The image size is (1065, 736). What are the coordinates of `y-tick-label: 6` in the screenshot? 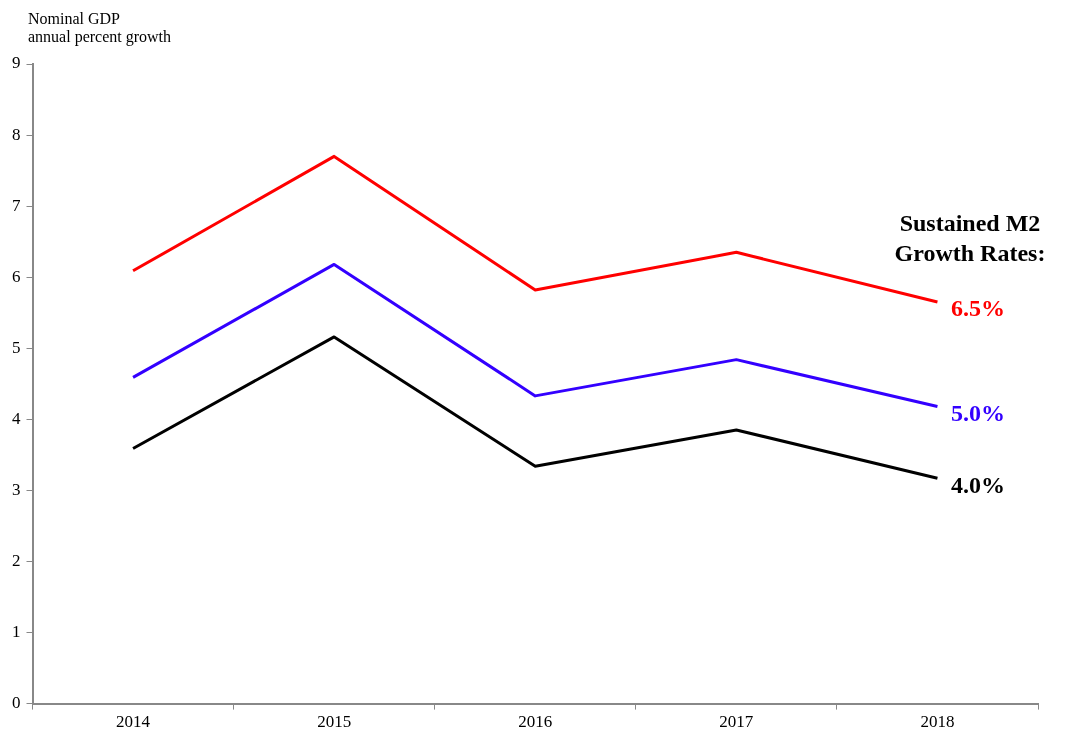 It's located at (16, 276).